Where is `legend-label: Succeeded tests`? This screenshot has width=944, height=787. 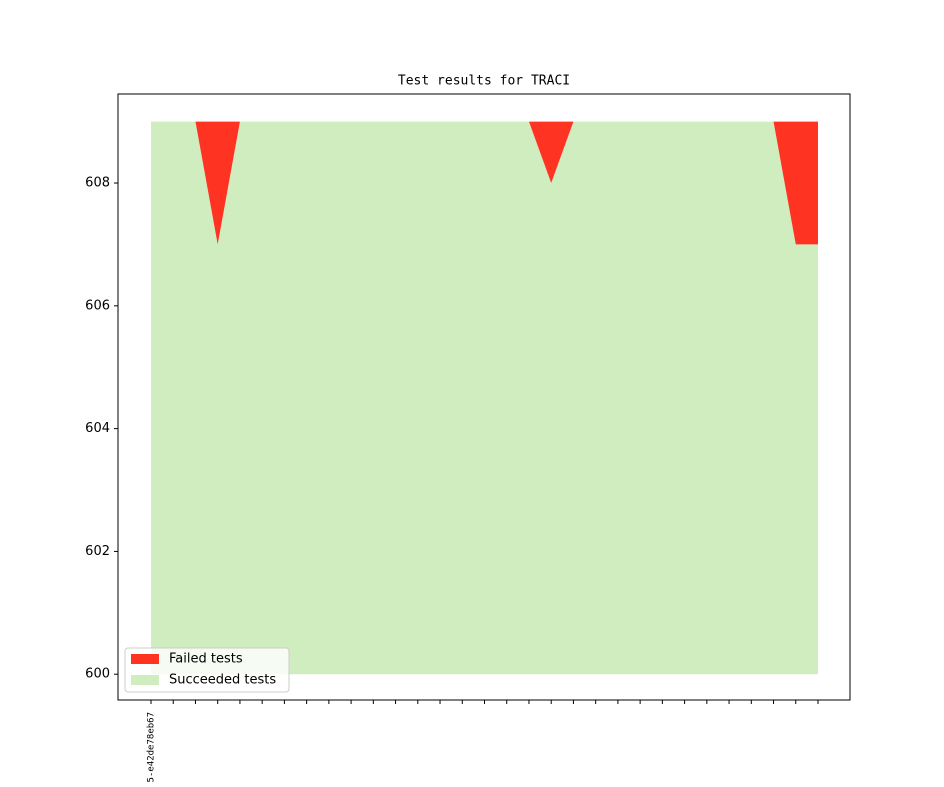
legend-label: Succeeded tests is located at coordinates (222, 680).